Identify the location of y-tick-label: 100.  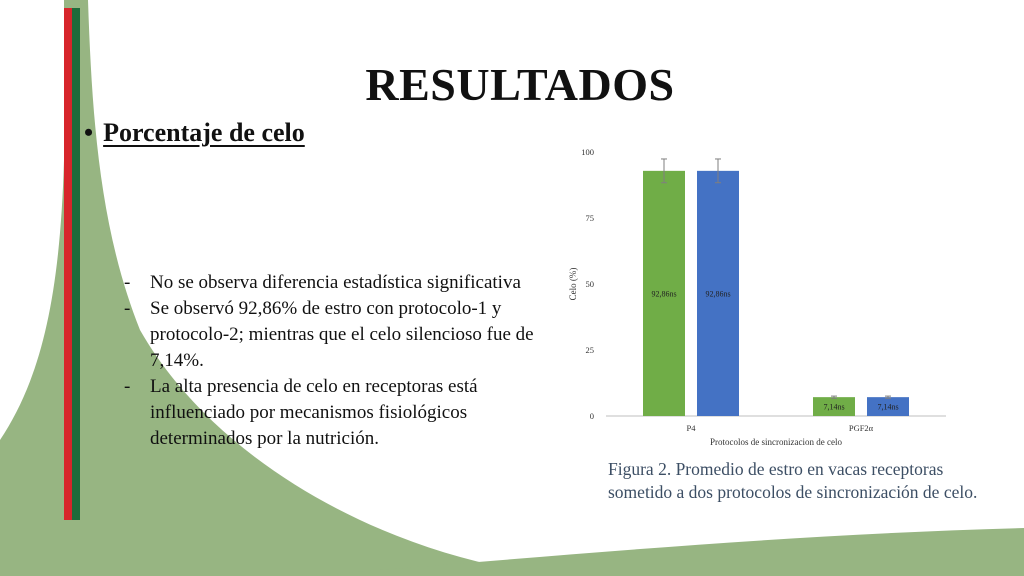
(587, 152).